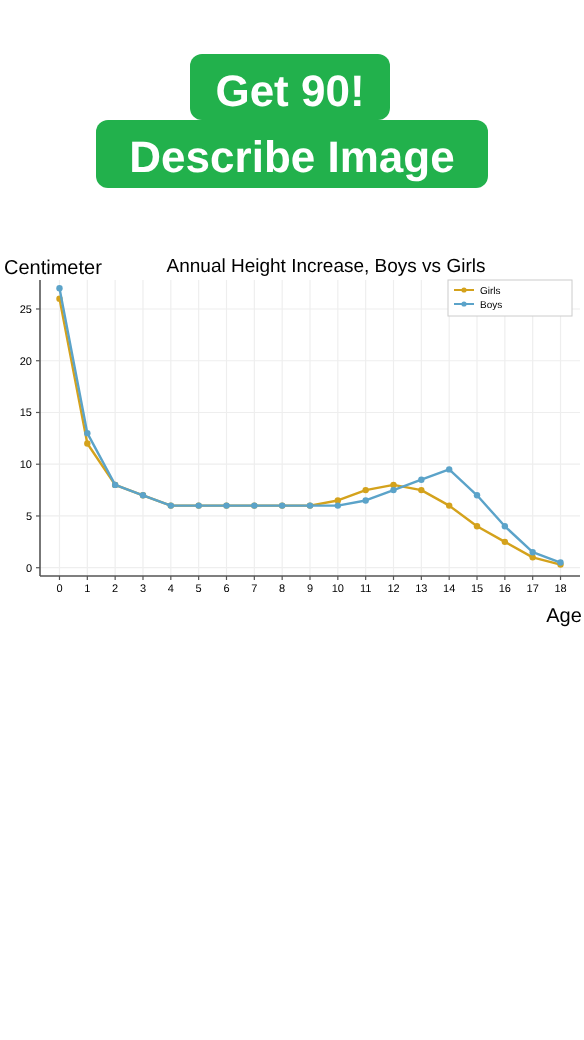 The height and width of the screenshot is (1040, 584). I want to click on banner: Get 90! Describe Image, so click(292, 121).